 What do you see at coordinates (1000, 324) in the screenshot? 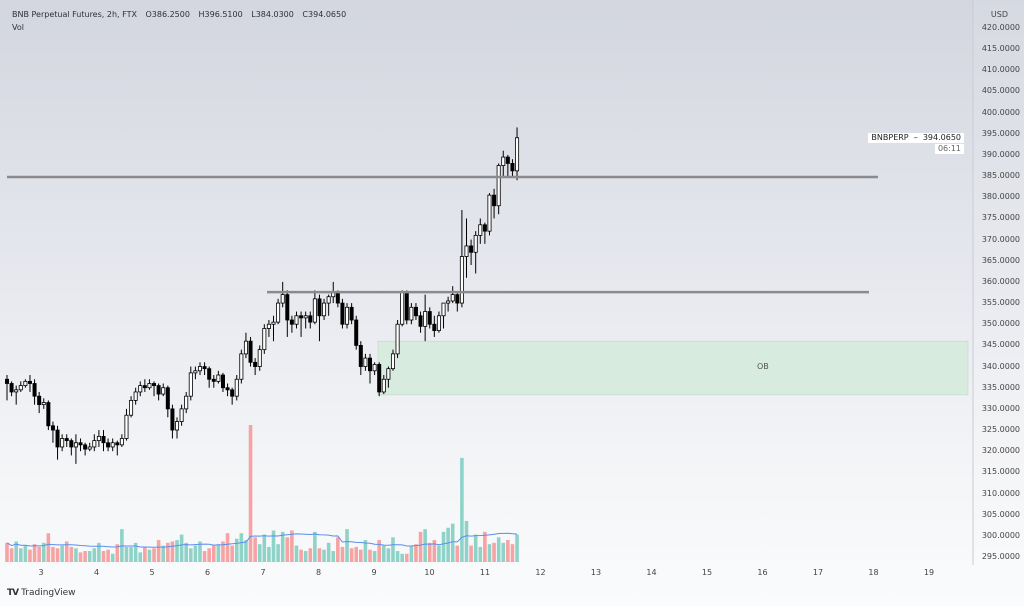
I see `price-tick-label: 350.0000` at bounding box center [1000, 324].